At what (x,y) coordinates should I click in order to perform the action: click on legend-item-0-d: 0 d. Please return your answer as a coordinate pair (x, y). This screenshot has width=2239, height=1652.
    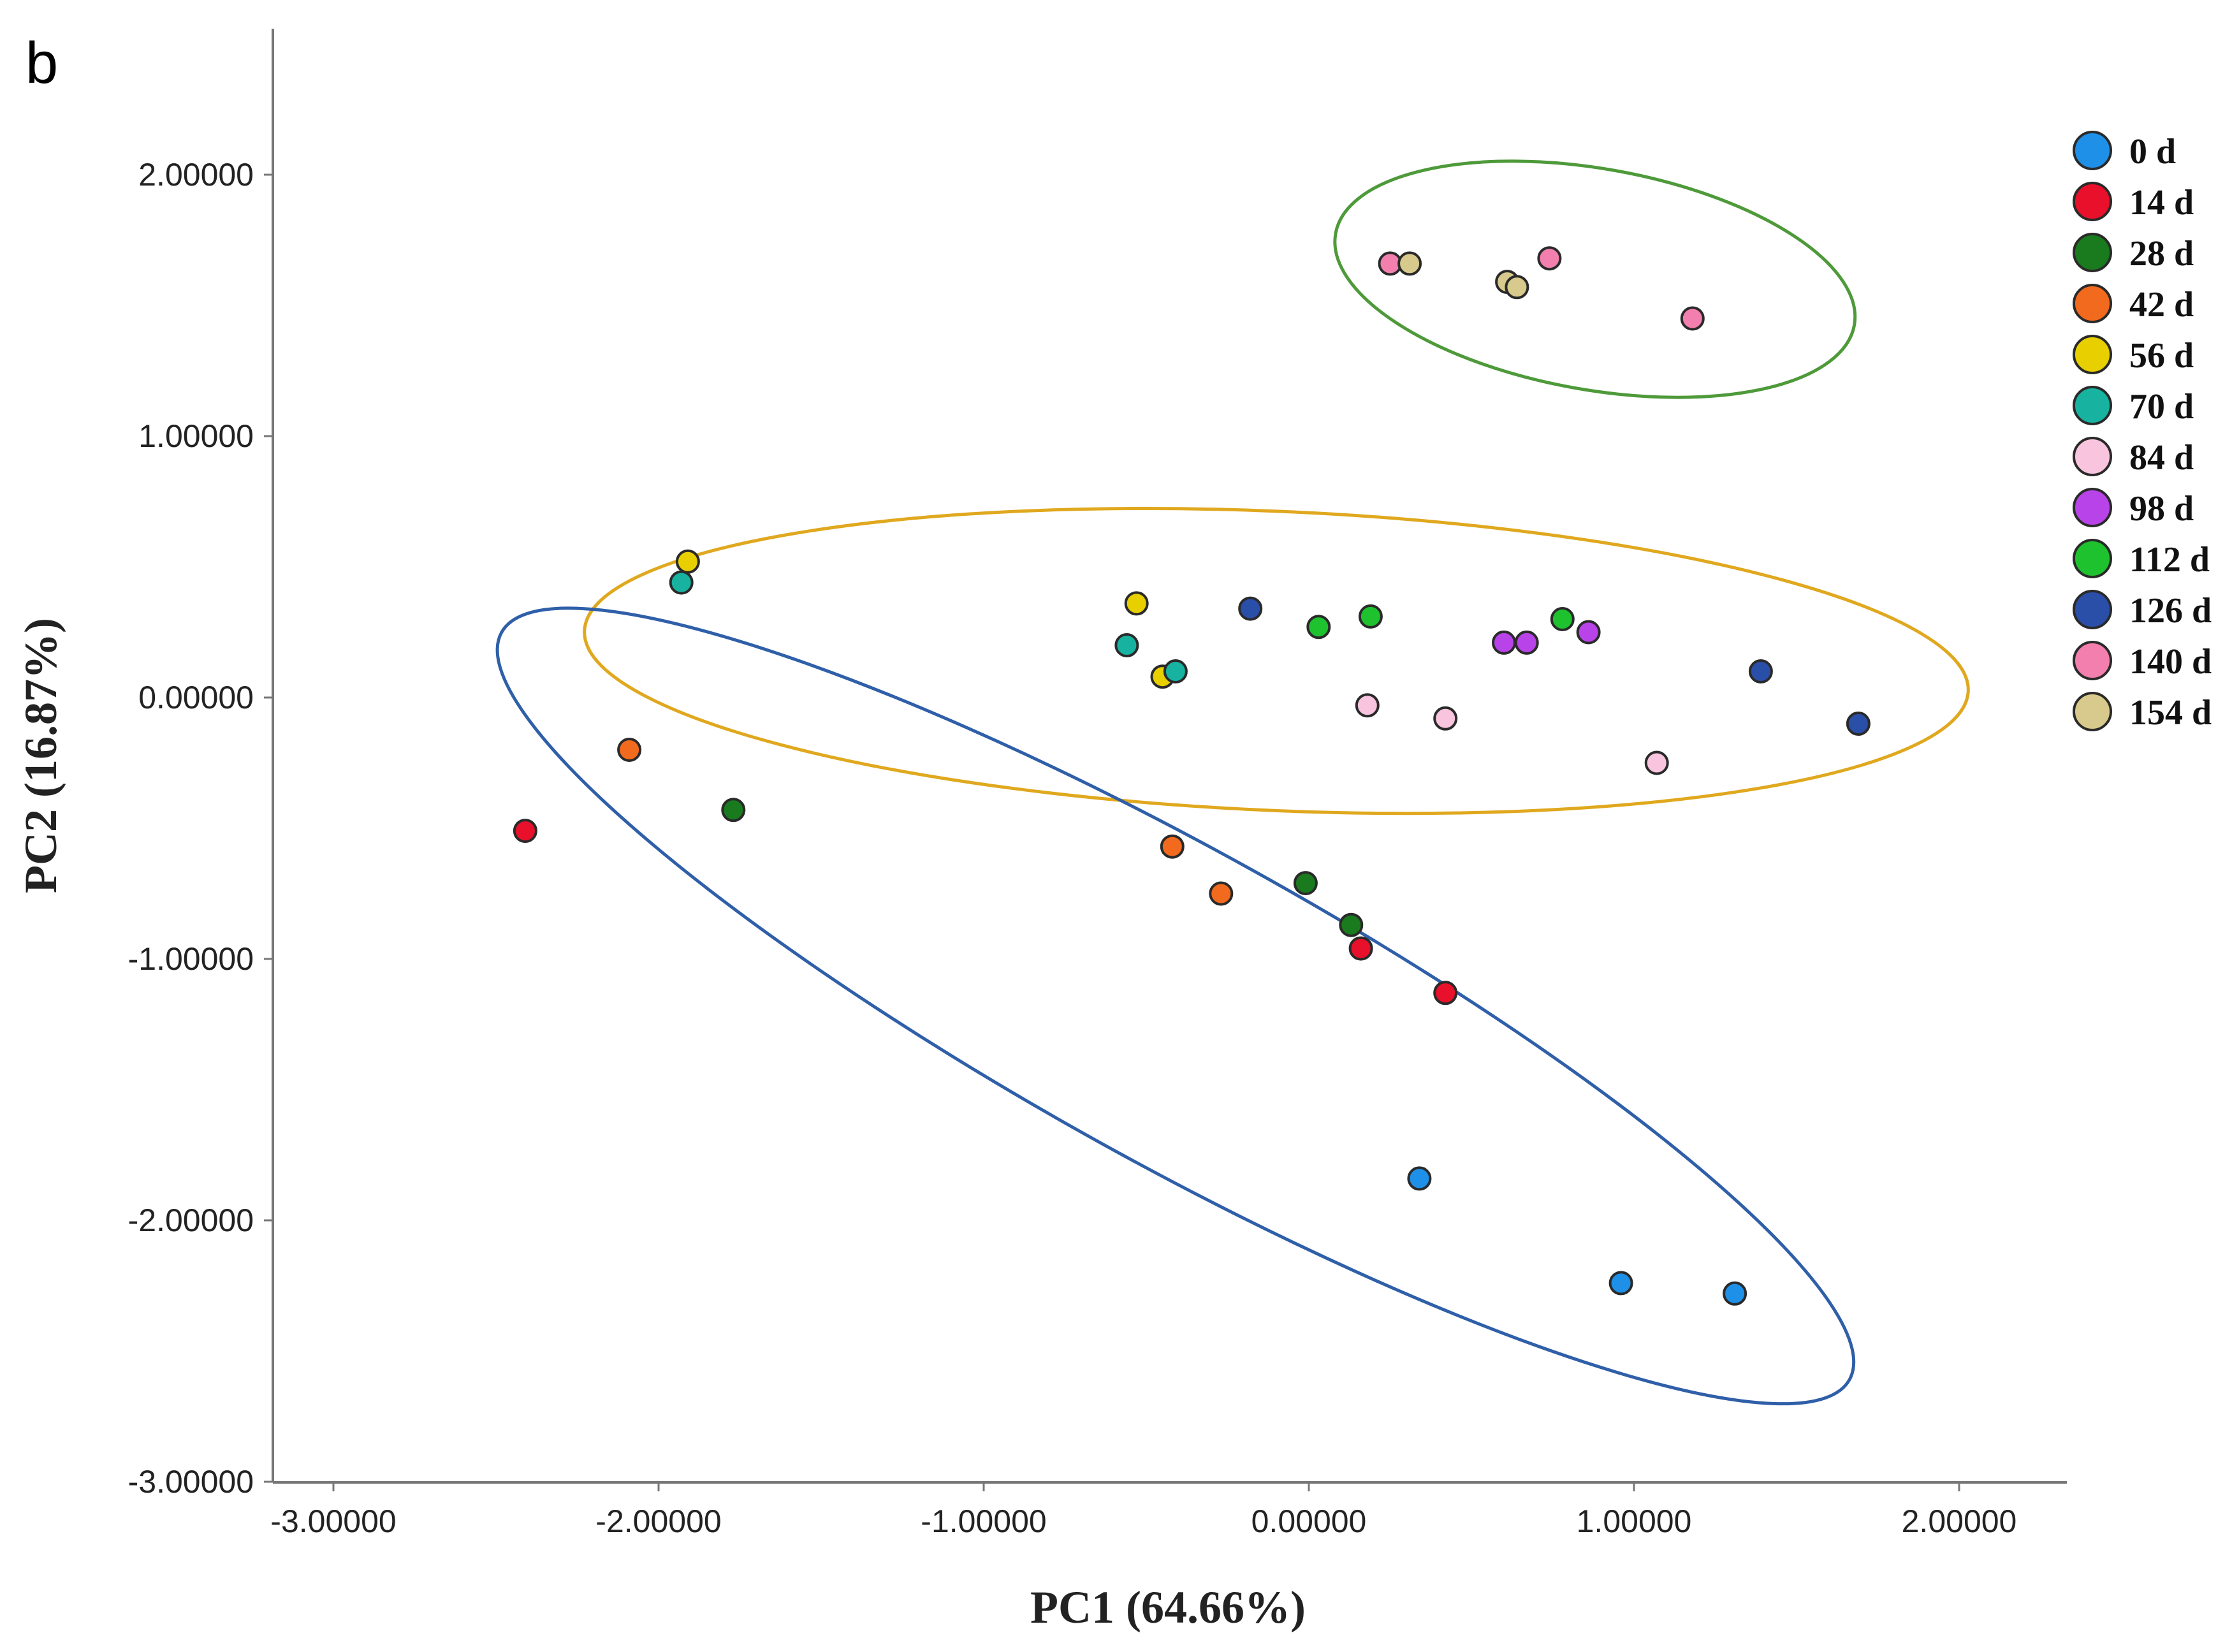
    Looking at the image, I should click on (2124, 152).